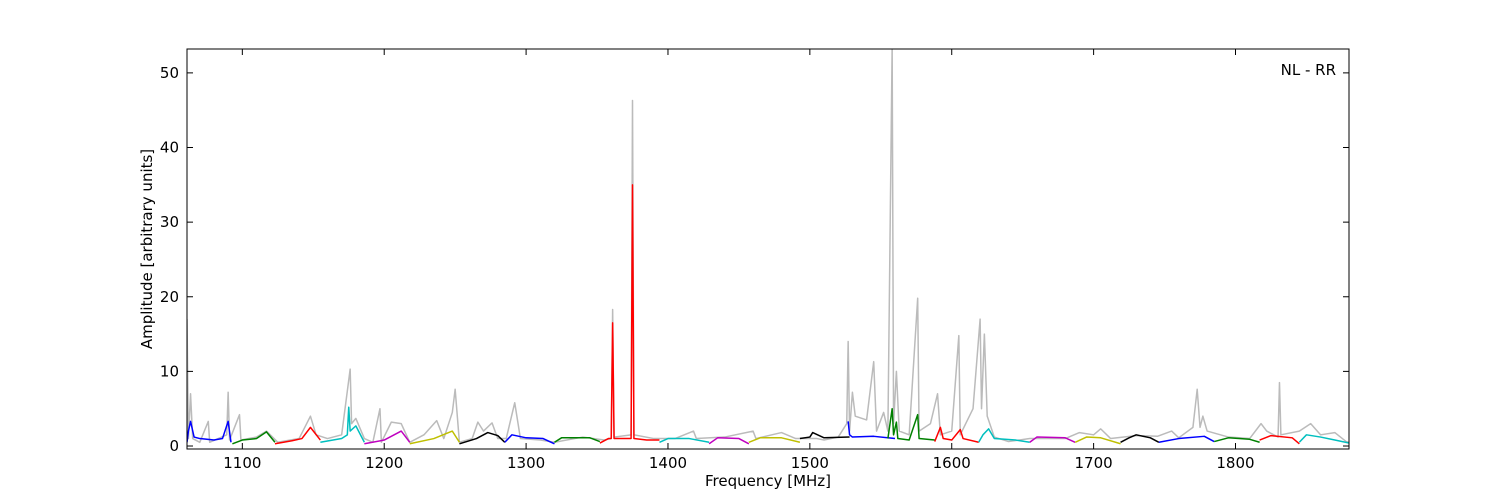 This screenshot has height=500, width=1500. I want to click on x-tick-label: 1100, so click(242, 463).